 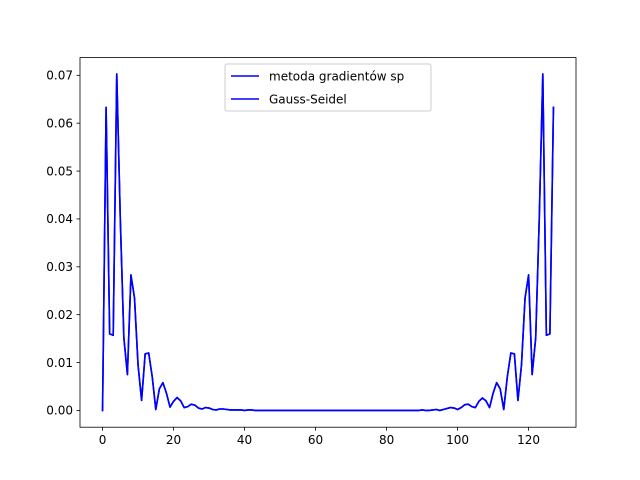 I want to click on y-tick-label: 0.00, so click(x=59, y=411).